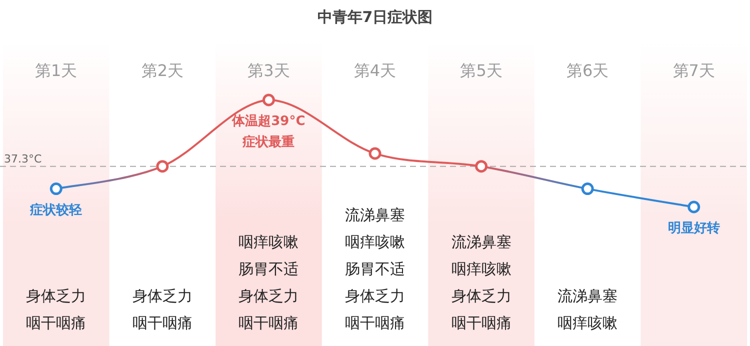 Image resolution: width=750 pixels, height=346 pixels. What do you see at coordinates (268, 121) in the screenshot?
I see `annotation: 体温超39°C` at bounding box center [268, 121].